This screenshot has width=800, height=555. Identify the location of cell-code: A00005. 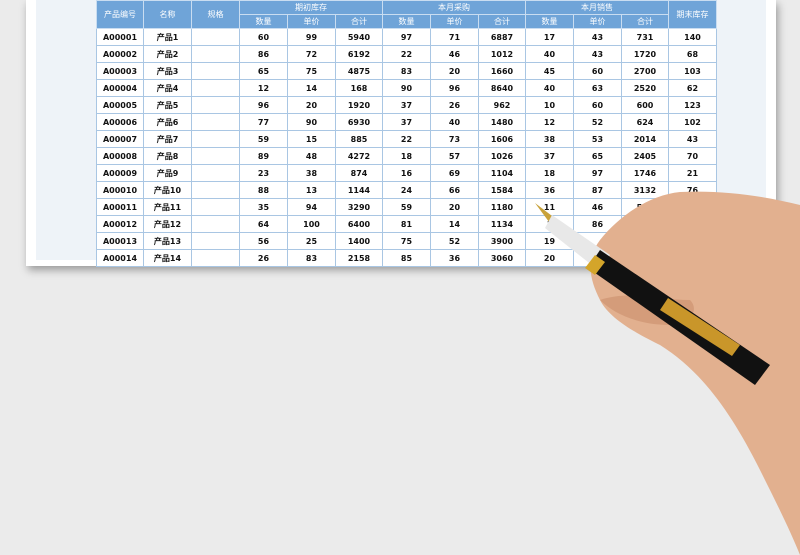
(120, 105).